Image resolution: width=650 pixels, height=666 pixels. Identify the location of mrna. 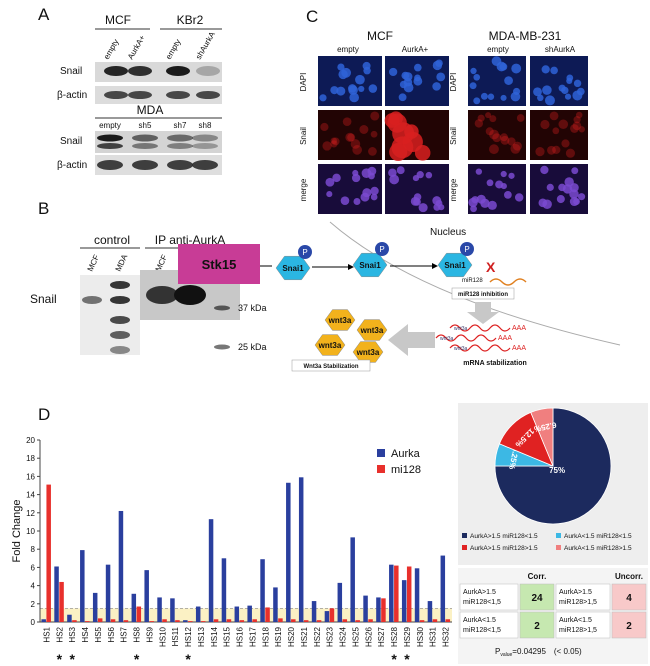
(480, 348).